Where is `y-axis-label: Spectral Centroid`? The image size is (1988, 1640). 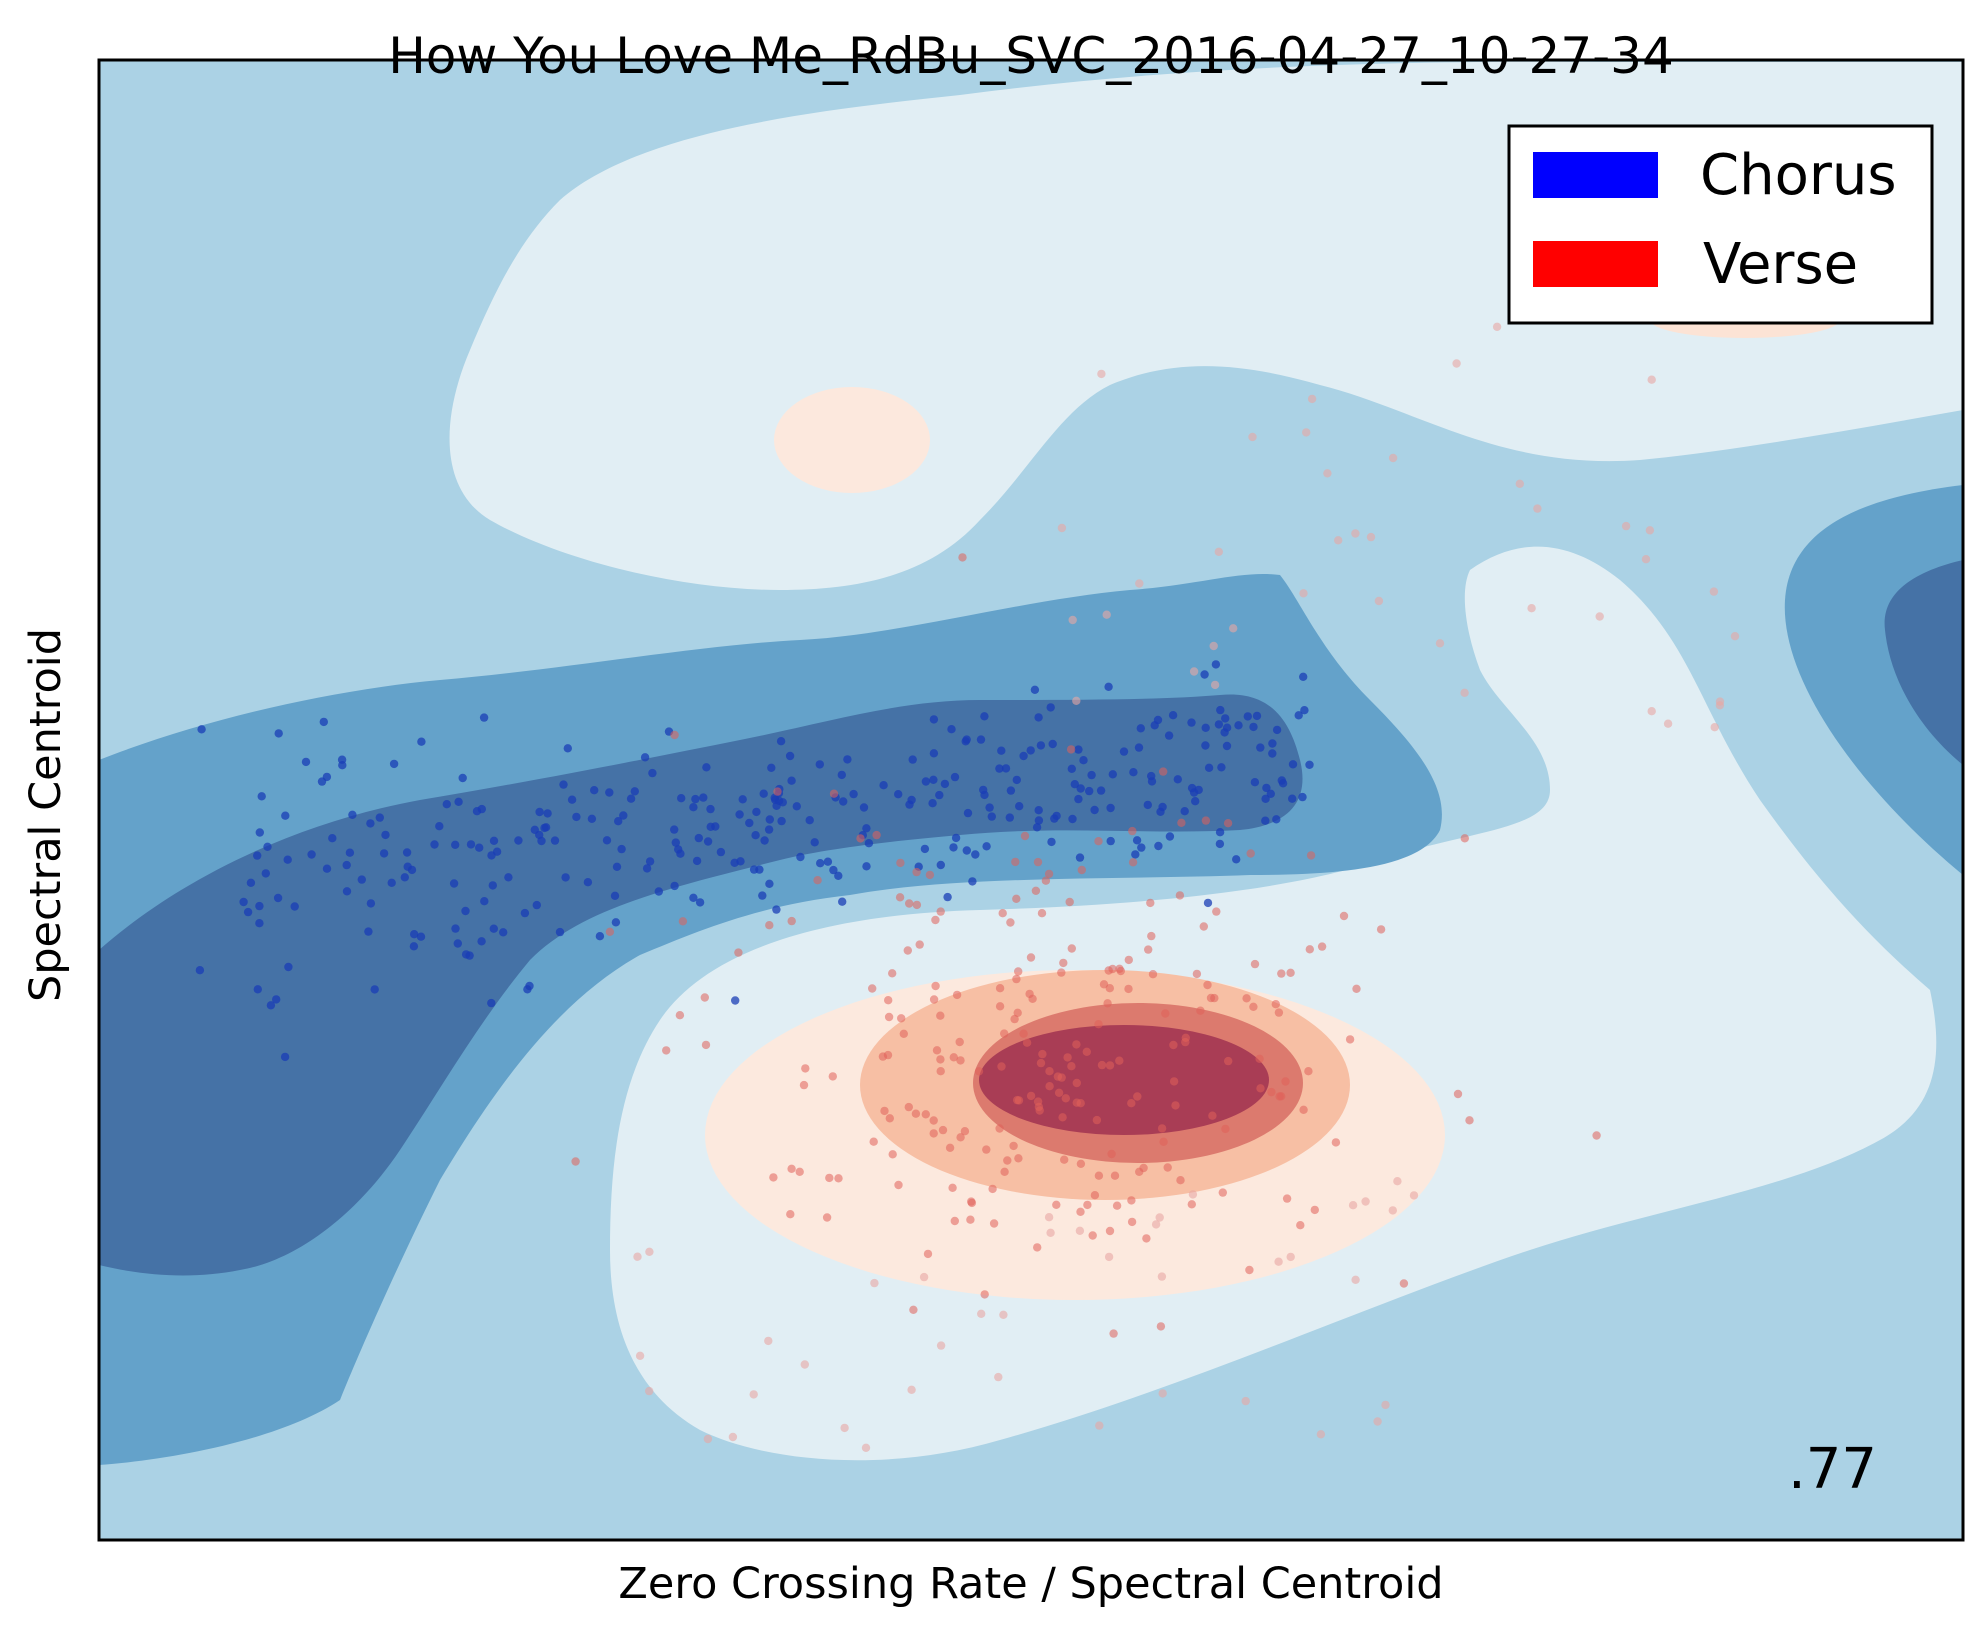 y-axis-label: Spectral Centroid is located at coordinates (46, 815).